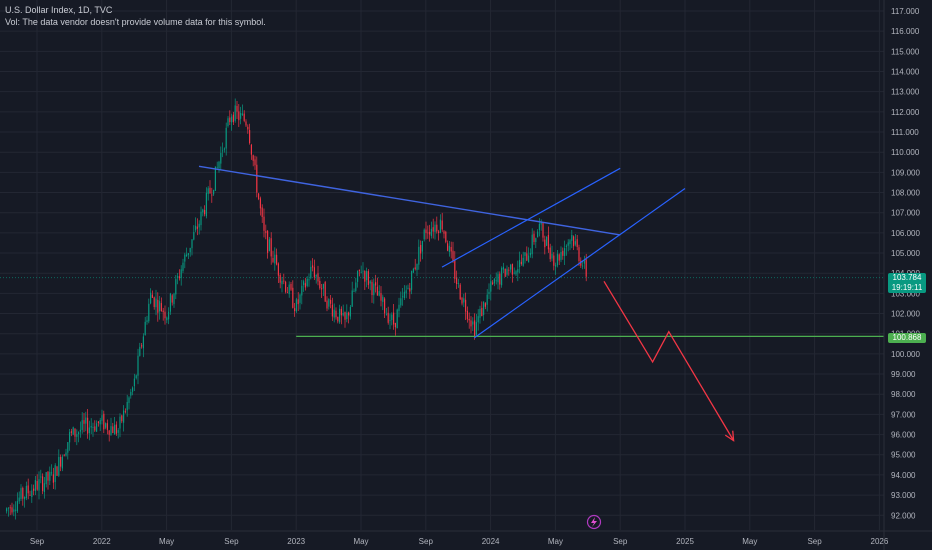 The width and height of the screenshot is (932, 550). I want to click on lightning-icon, so click(594, 522).